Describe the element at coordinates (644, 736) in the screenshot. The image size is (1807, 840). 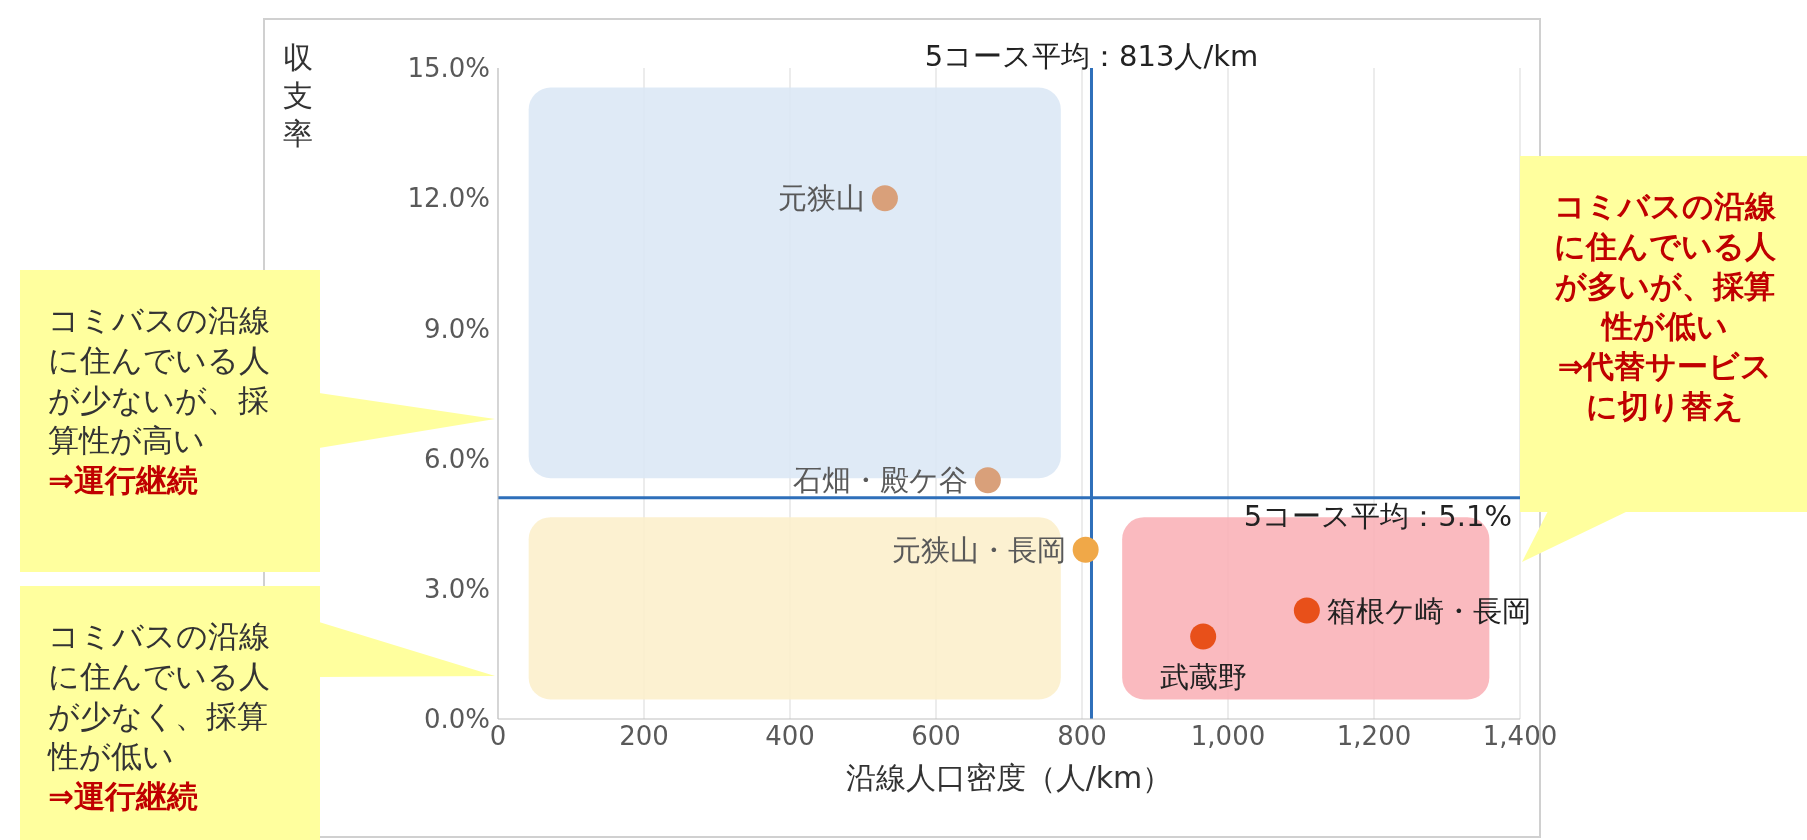
I see `x-tick-label: 200` at that location.